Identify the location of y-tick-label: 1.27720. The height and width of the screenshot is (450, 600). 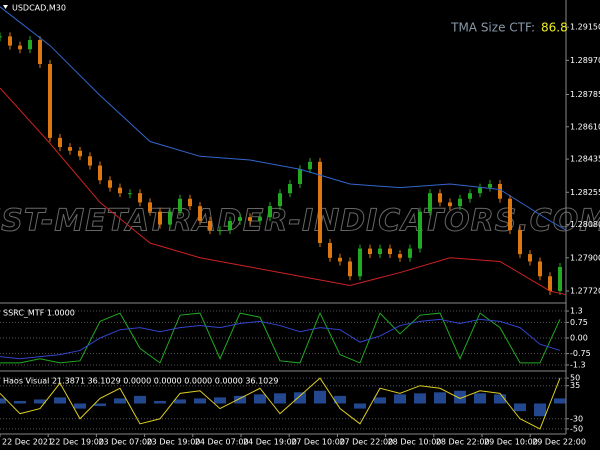
(585, 291).